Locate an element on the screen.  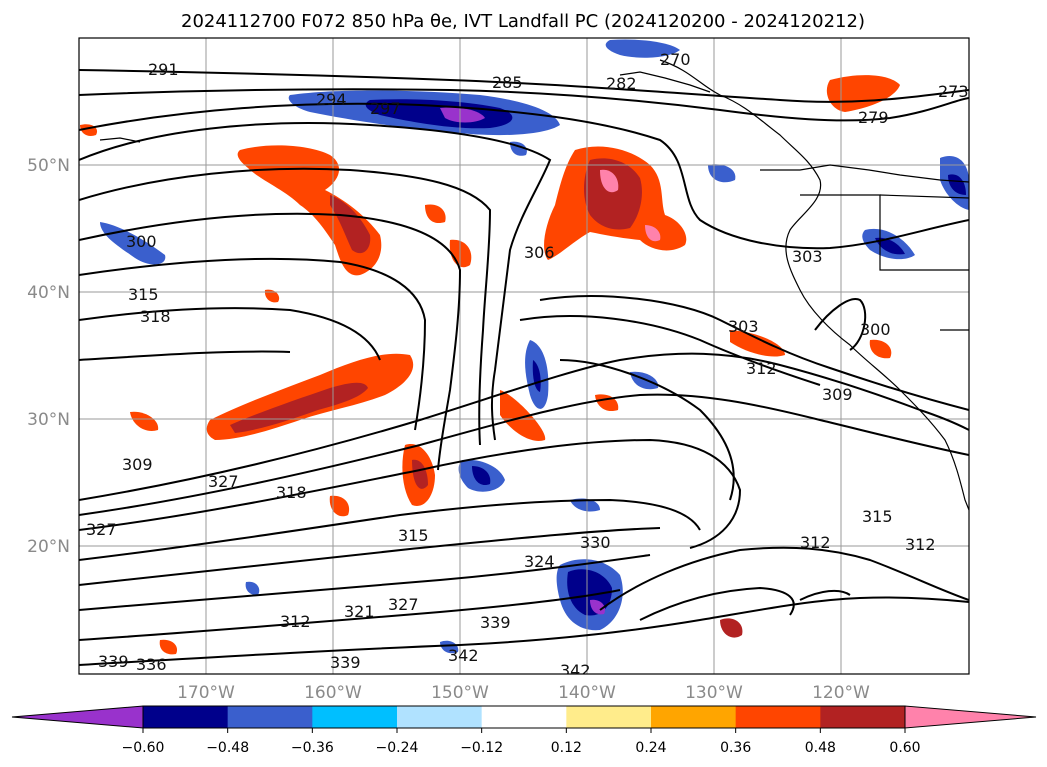
lon-label: 130°W is located at coordinates (714, 693).